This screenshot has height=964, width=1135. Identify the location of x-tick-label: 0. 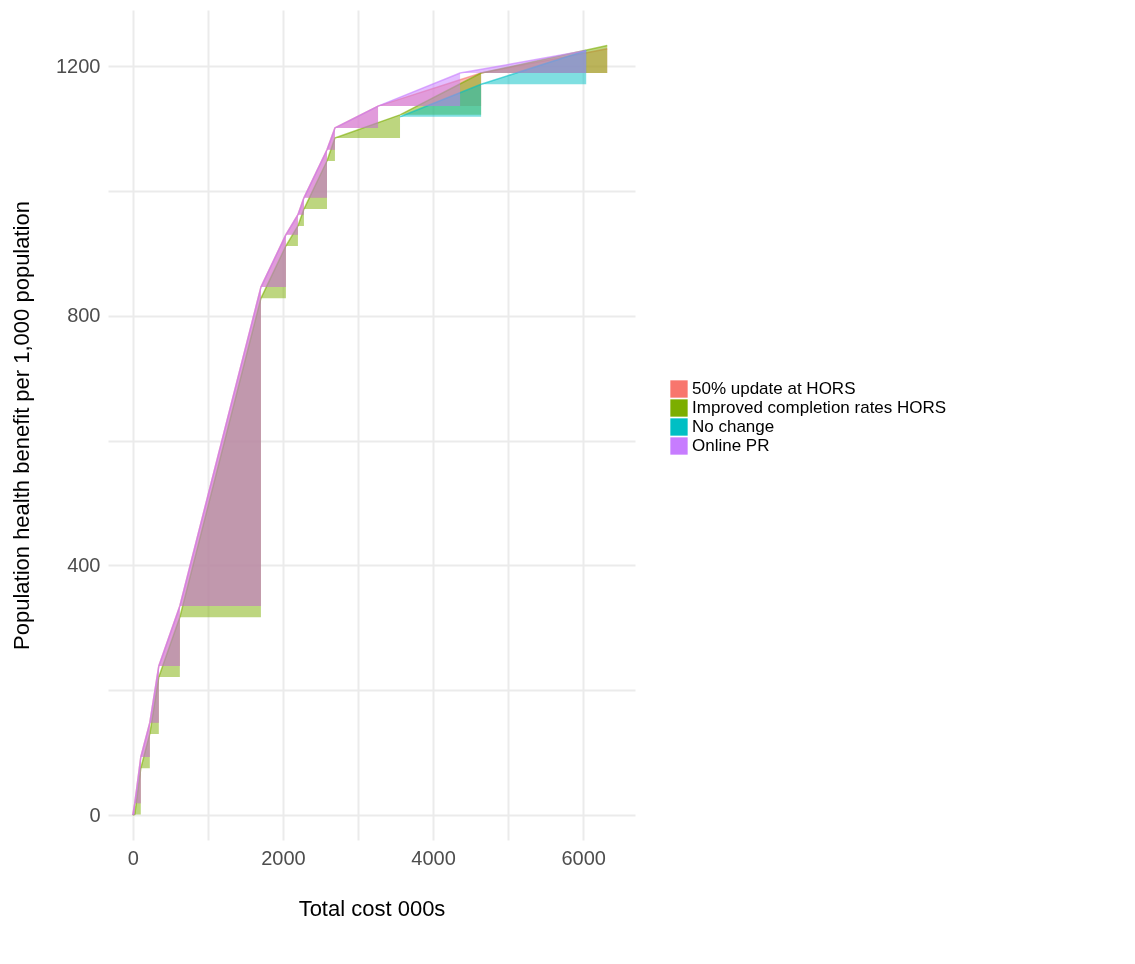
(133, 857).